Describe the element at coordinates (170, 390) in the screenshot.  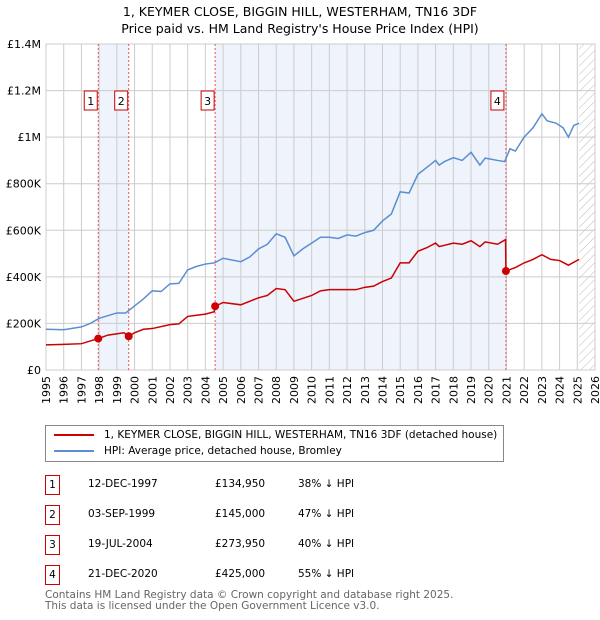
I see `x-tick-label: 2002` at that location.